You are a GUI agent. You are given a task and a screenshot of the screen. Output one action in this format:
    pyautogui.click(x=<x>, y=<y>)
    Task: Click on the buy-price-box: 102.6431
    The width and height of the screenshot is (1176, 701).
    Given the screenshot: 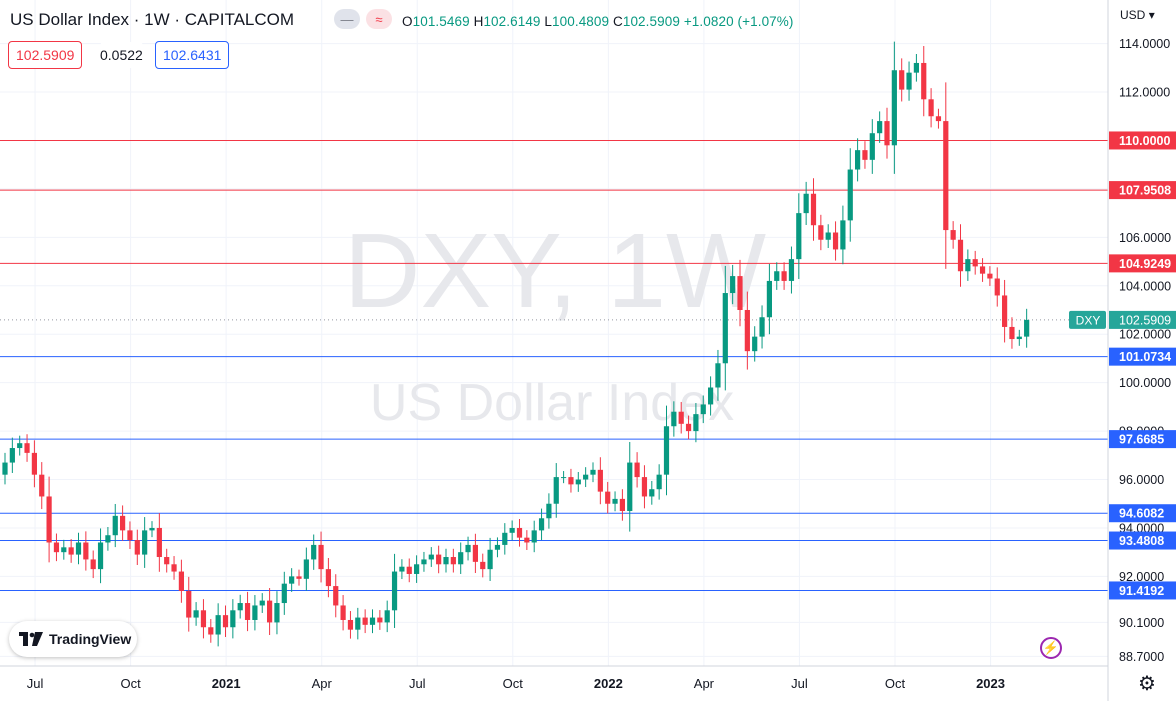 What is the action you would take?
    pyautogui.click(x=192, y=55)
    